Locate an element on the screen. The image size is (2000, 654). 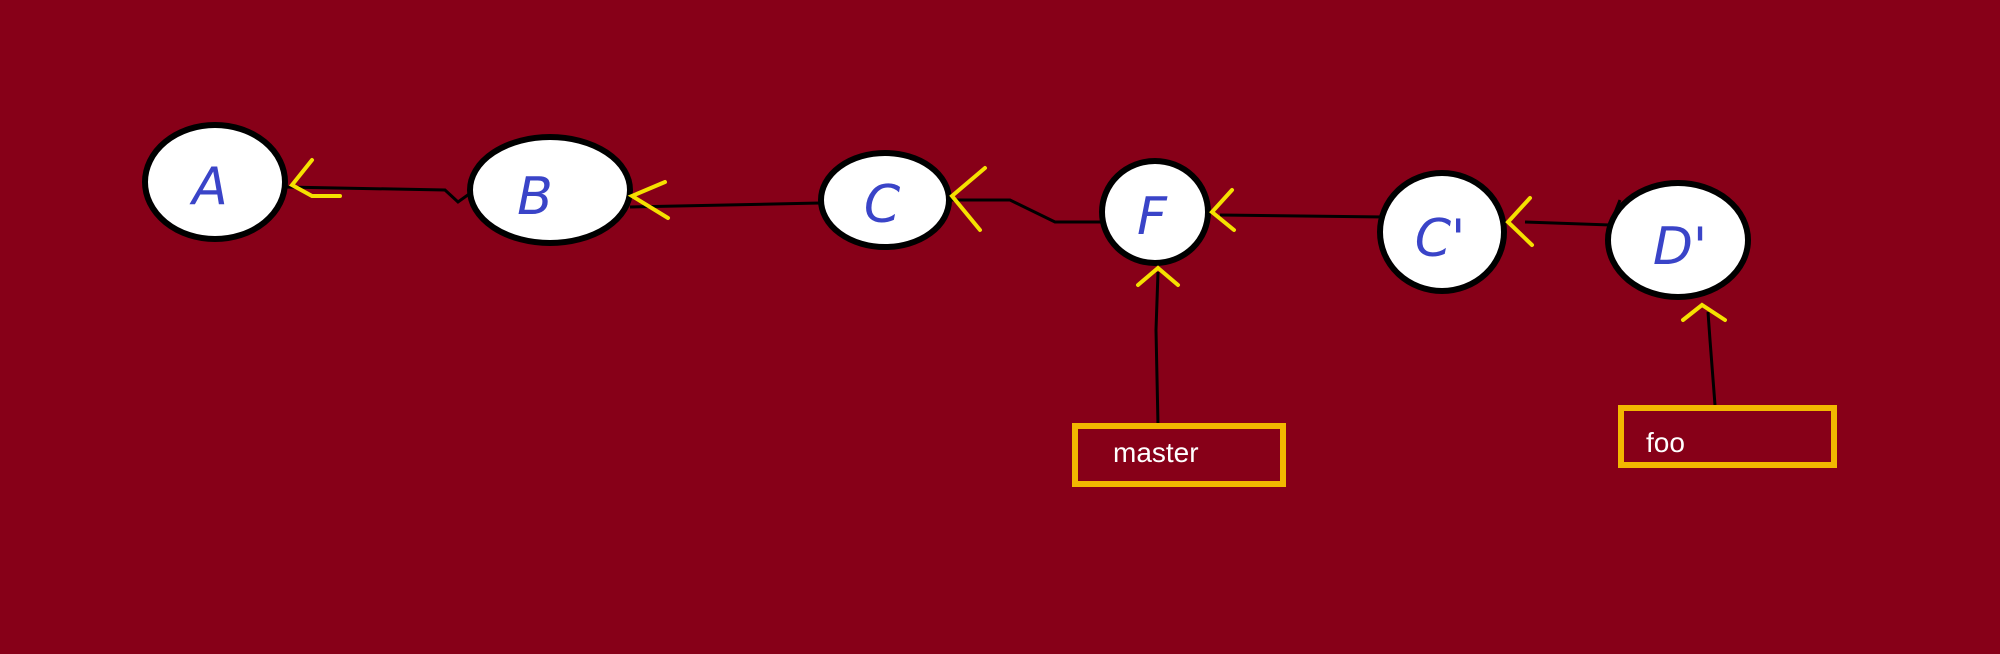
commit-node-c: C is located at coordinates (885, 200).